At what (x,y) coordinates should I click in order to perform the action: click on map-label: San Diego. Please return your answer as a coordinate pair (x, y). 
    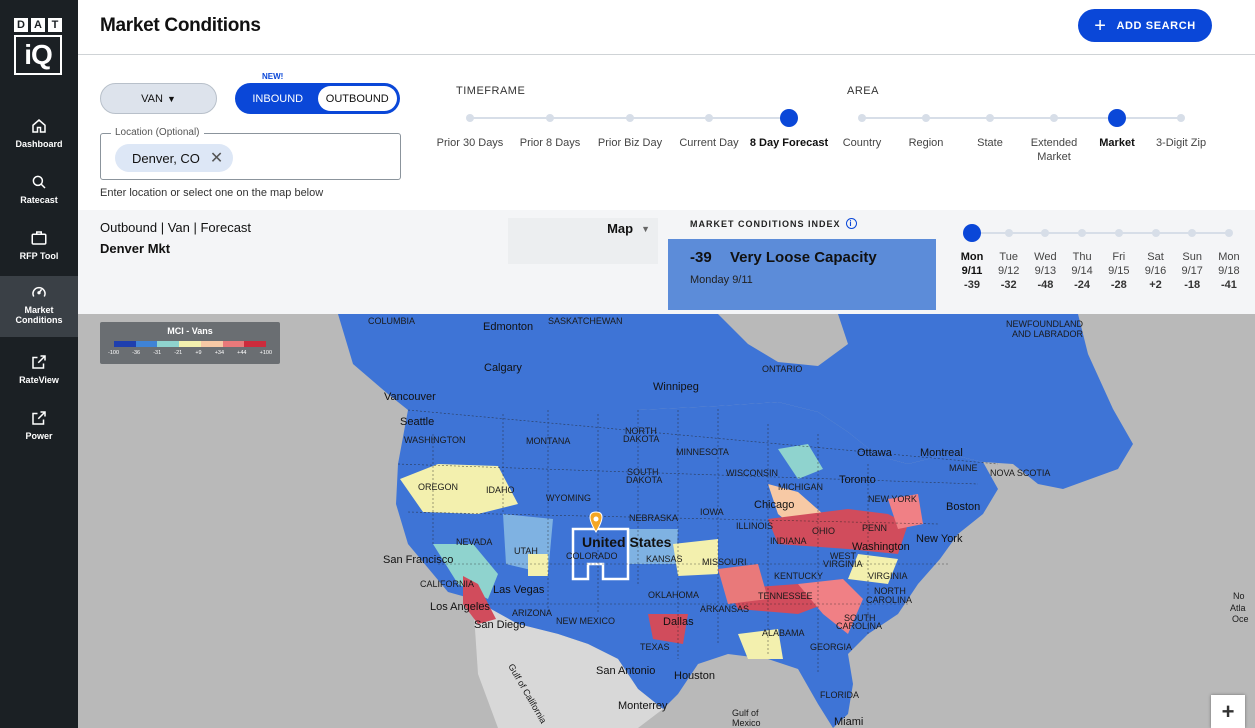
    Looking at the image, I should click on (499, 625).